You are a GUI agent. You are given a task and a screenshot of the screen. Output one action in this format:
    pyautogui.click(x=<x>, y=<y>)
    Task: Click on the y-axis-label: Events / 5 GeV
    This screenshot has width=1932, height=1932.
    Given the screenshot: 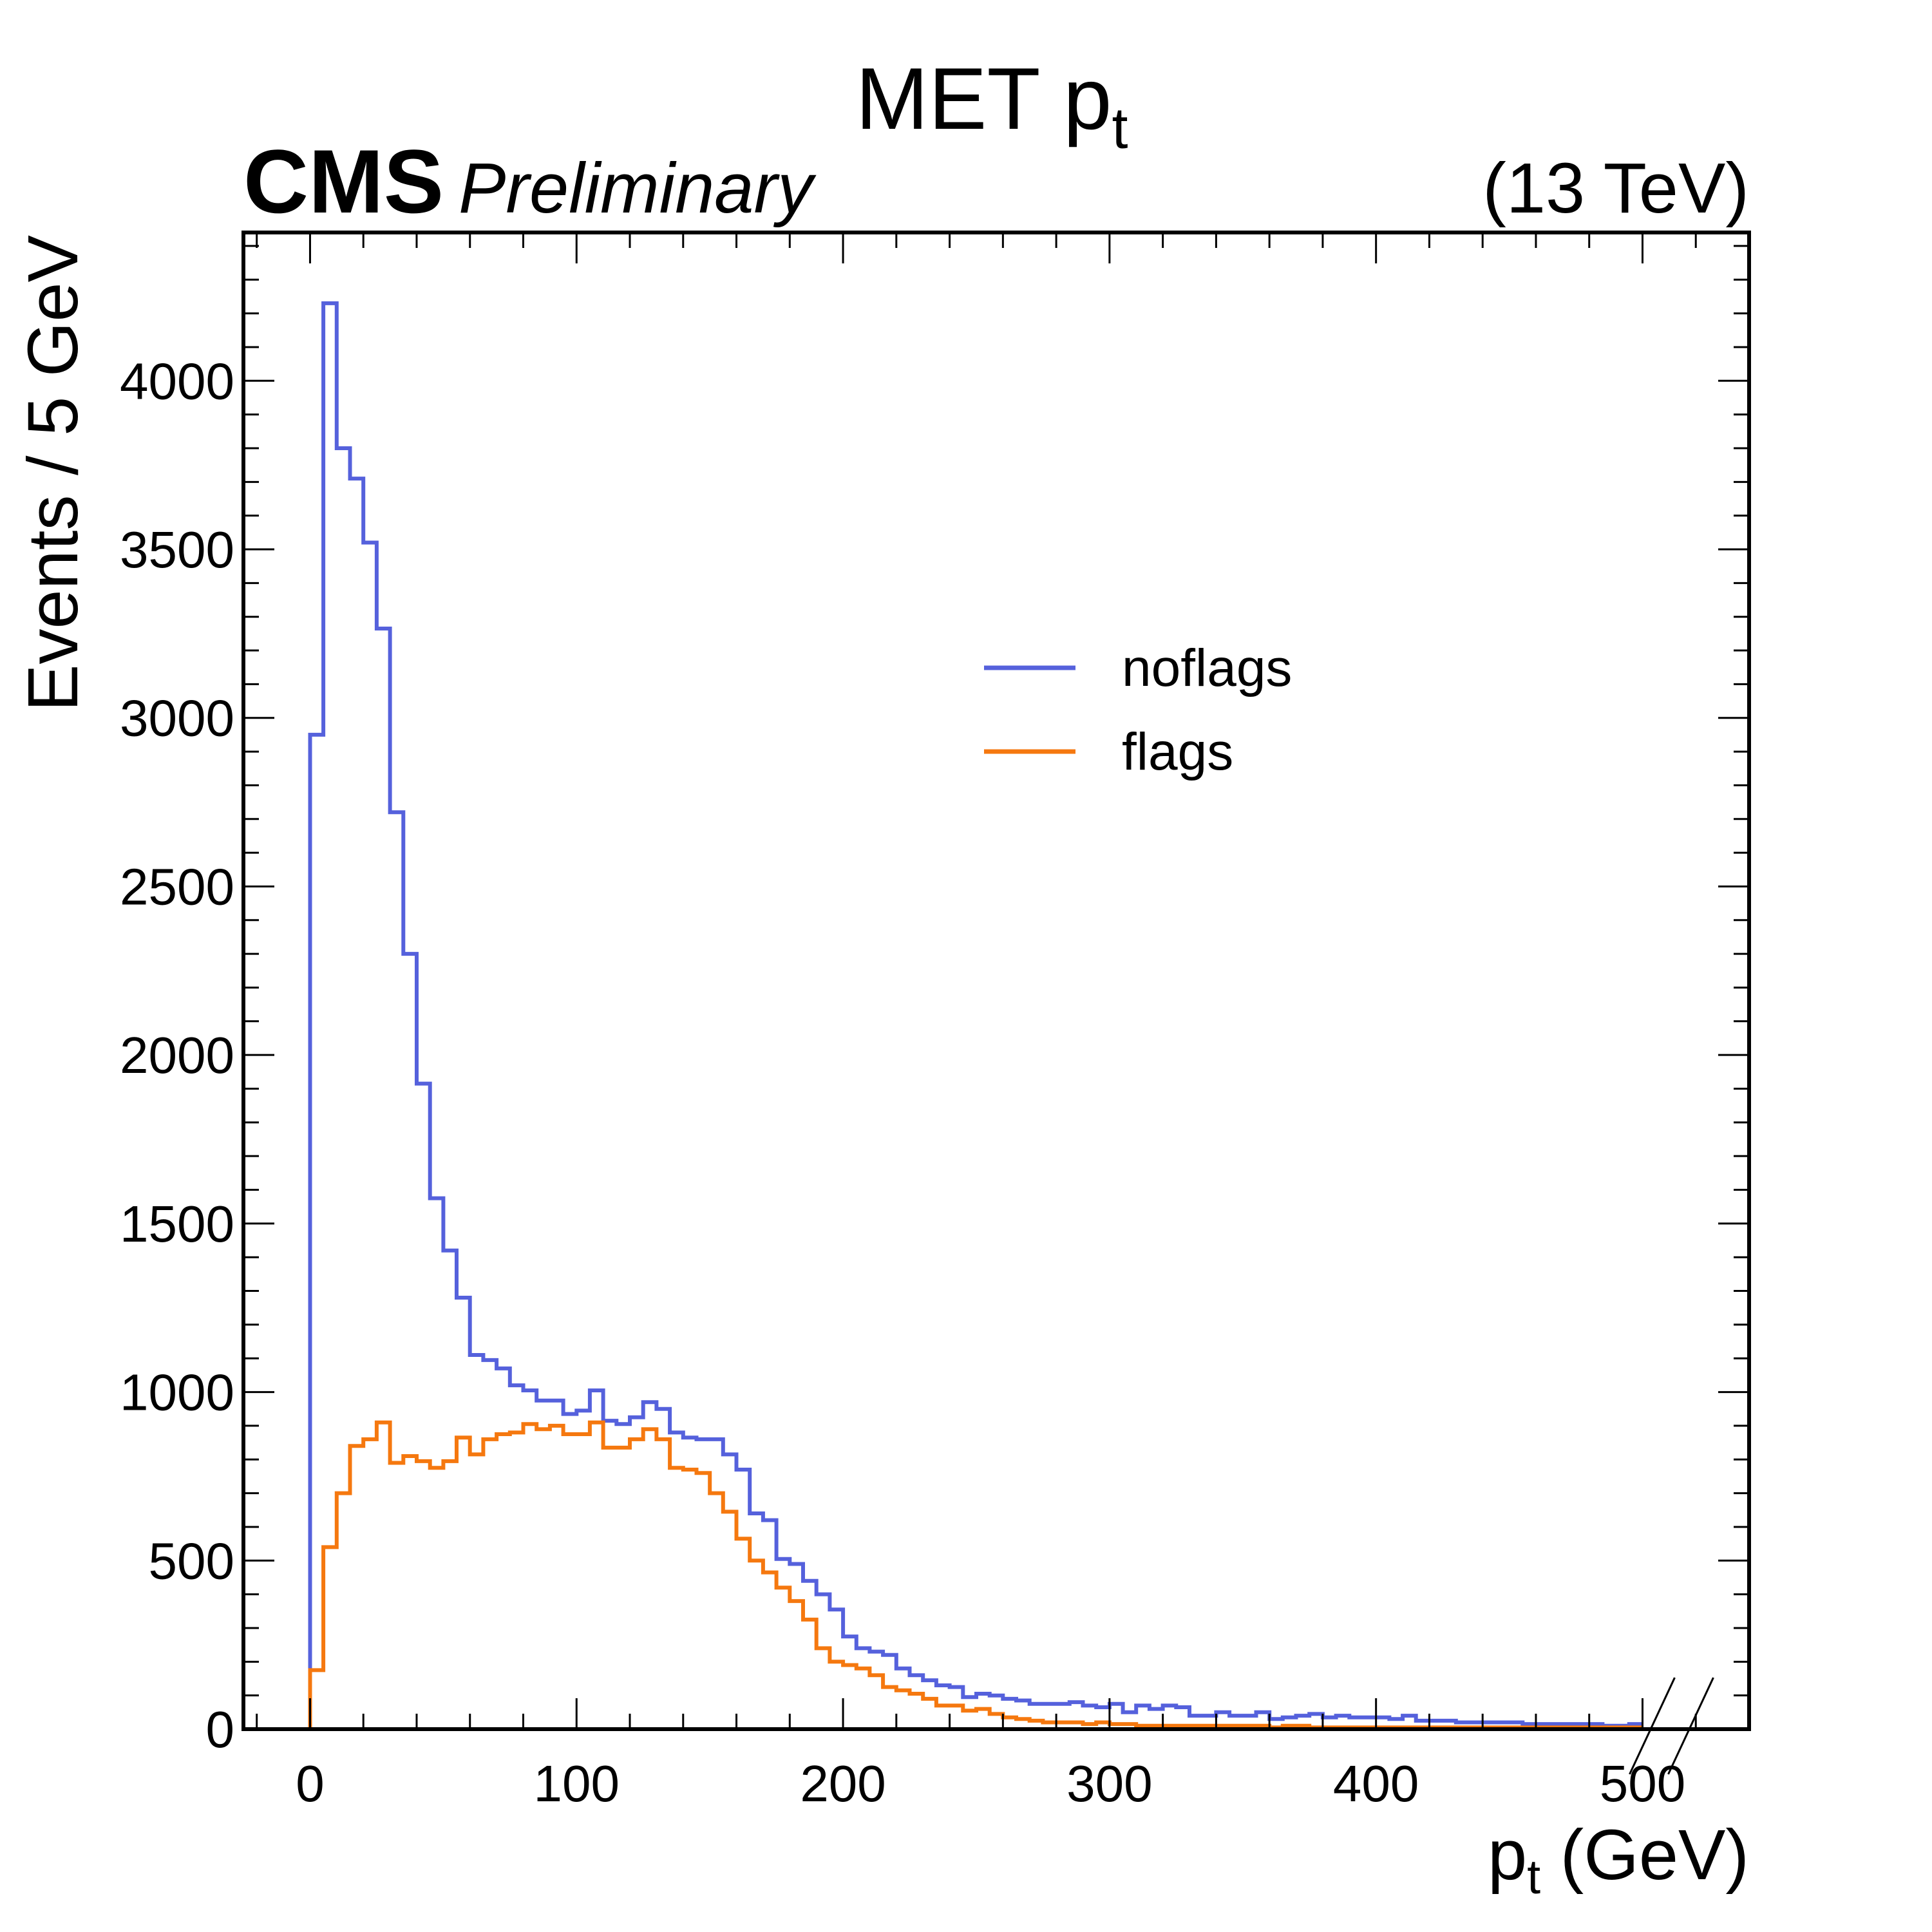 What is the action you would take?
    pyautogui.click(x=54, y=474)
    